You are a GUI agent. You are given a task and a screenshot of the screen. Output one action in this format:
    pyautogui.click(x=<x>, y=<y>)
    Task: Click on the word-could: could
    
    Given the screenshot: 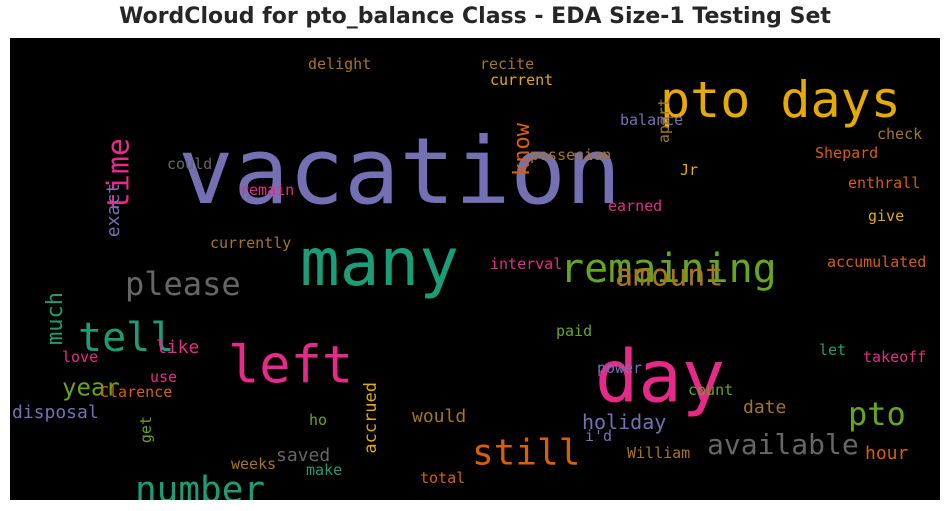 What is the action you would take?
    pyautogui.click(x=189, y=164)
    